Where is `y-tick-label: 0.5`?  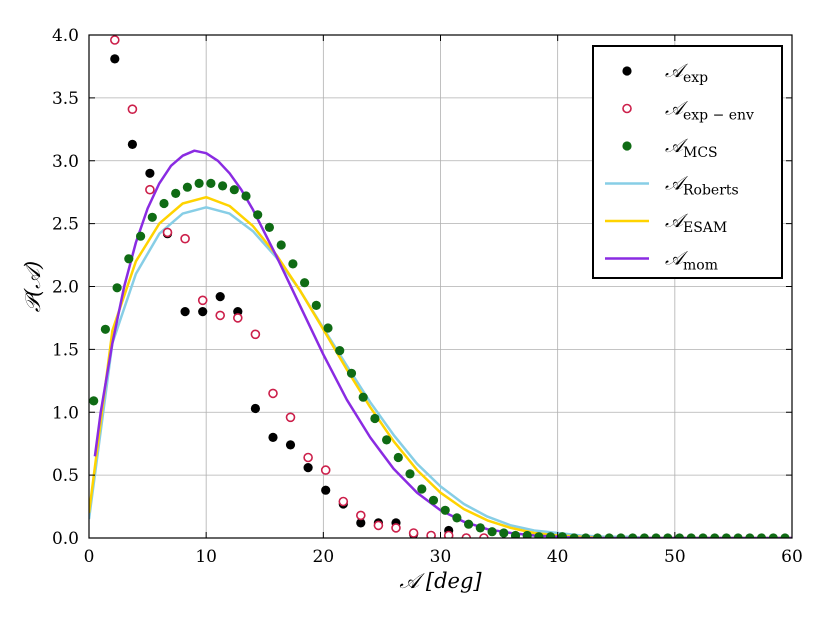 y-tick-label: 0.5 is located at coordinates (65, 476).